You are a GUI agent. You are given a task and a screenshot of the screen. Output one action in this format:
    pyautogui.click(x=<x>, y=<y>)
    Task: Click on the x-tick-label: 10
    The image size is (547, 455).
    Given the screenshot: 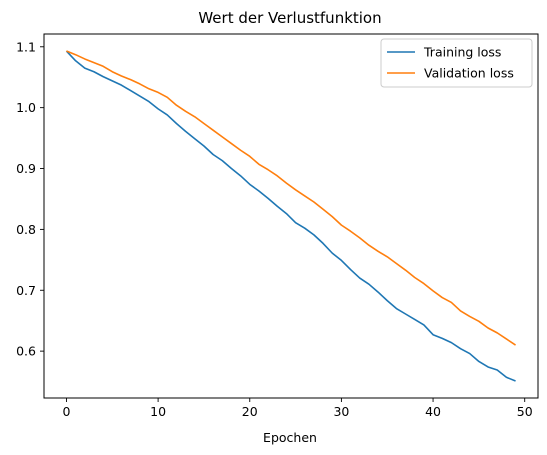 What is the action you would take?
    pyautogui.click(x=158, y=411)
    